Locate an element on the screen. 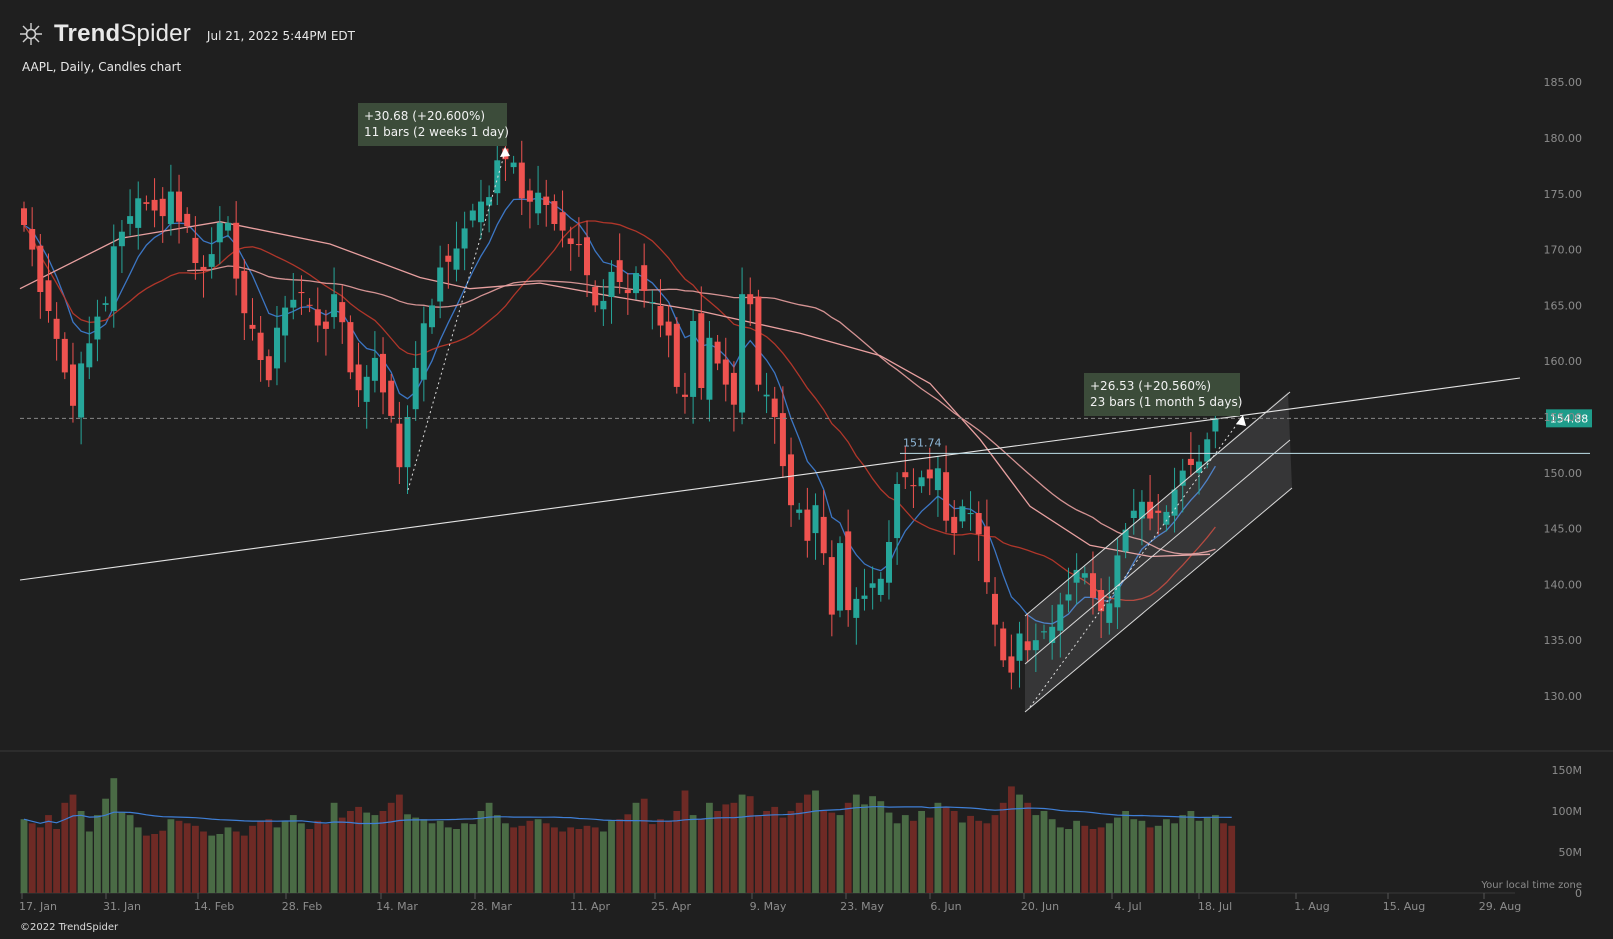 The height and width of the screenshot is (939, 1613). y-tick-label: 145.00 is located at coordinates (1563, 529).